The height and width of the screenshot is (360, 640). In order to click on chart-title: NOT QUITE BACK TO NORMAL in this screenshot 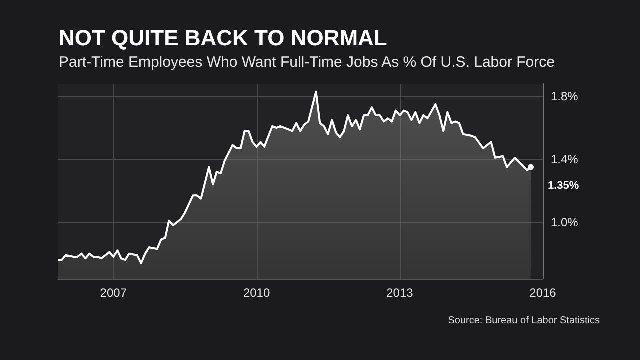, I will do `click(223, 38)`.